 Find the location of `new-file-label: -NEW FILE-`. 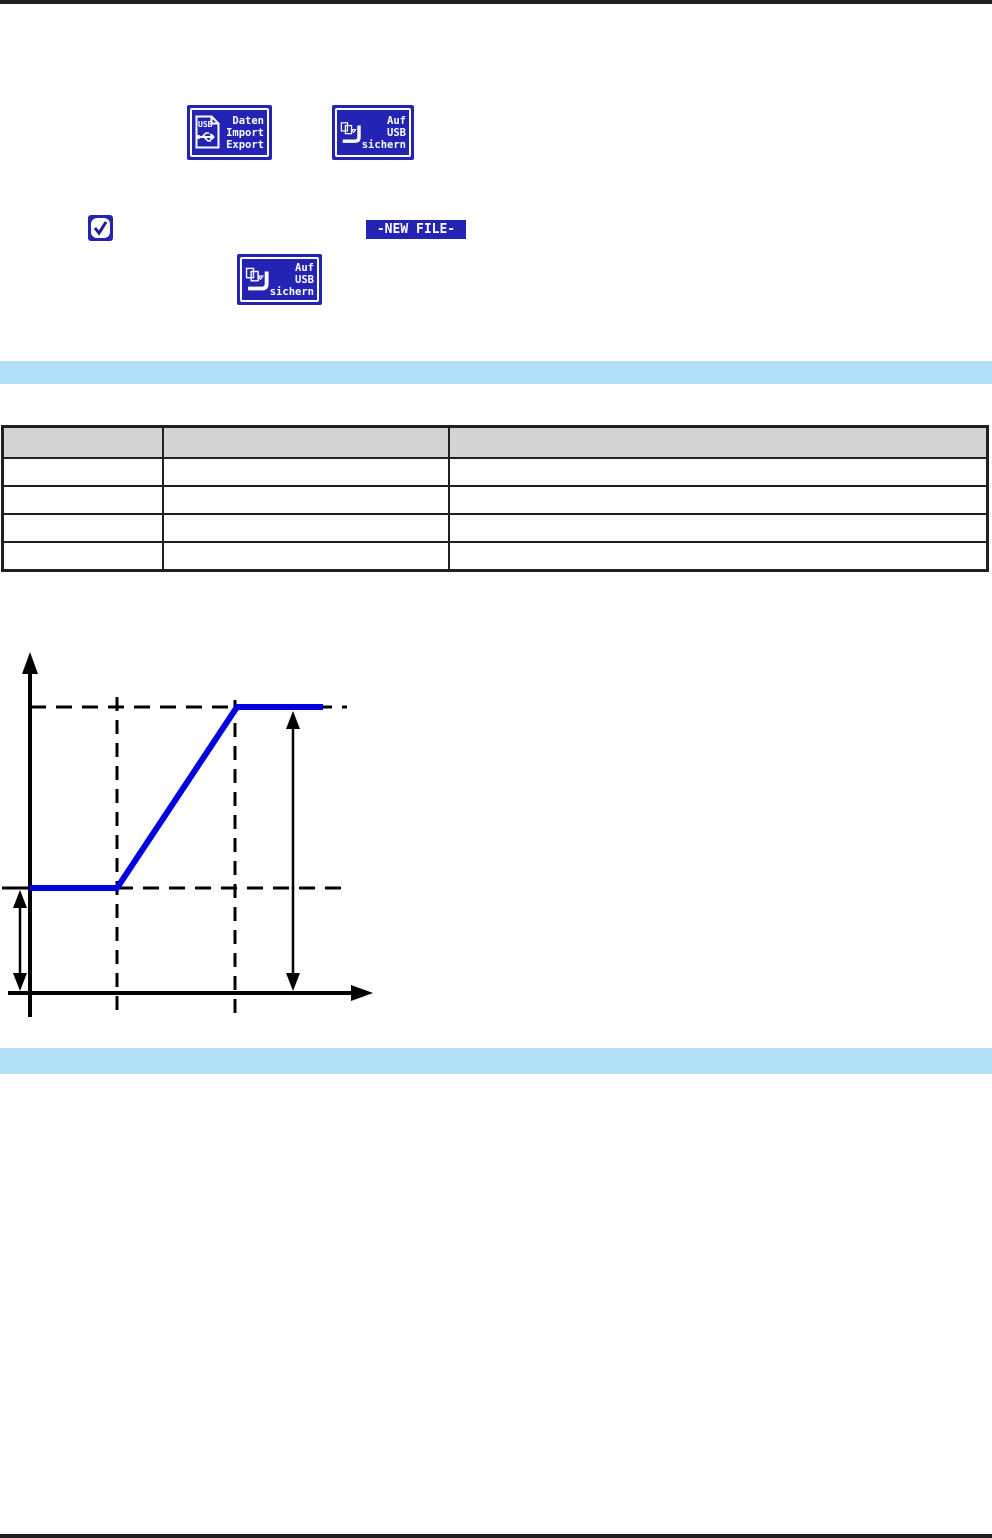

new-file-label: -NEW FILE- is located at coordinates (416, 229).